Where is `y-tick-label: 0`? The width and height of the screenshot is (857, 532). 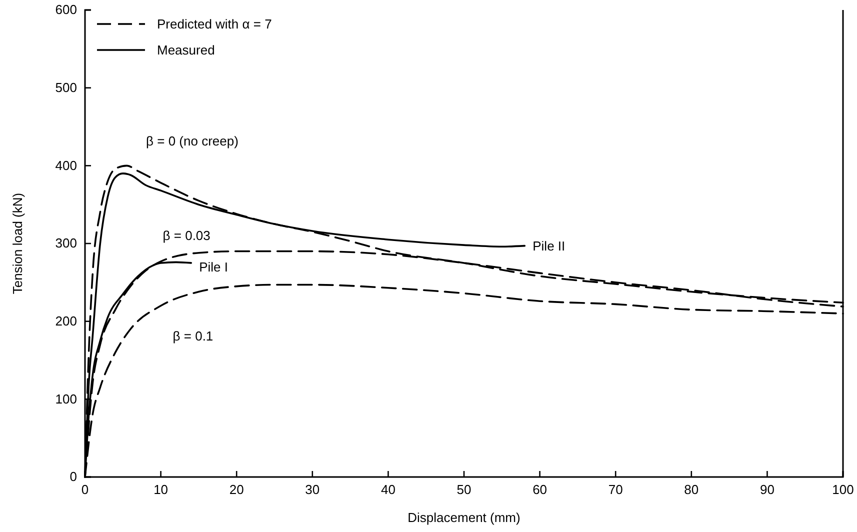
y-tick-label: 0 is located at coordinates (73, 476).